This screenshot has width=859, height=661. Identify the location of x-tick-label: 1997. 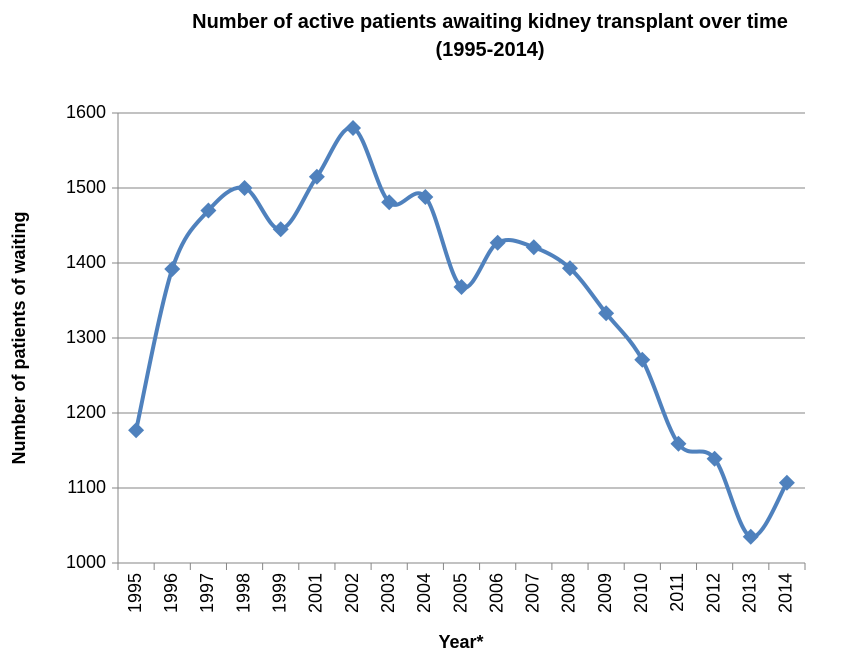
(207, 593).